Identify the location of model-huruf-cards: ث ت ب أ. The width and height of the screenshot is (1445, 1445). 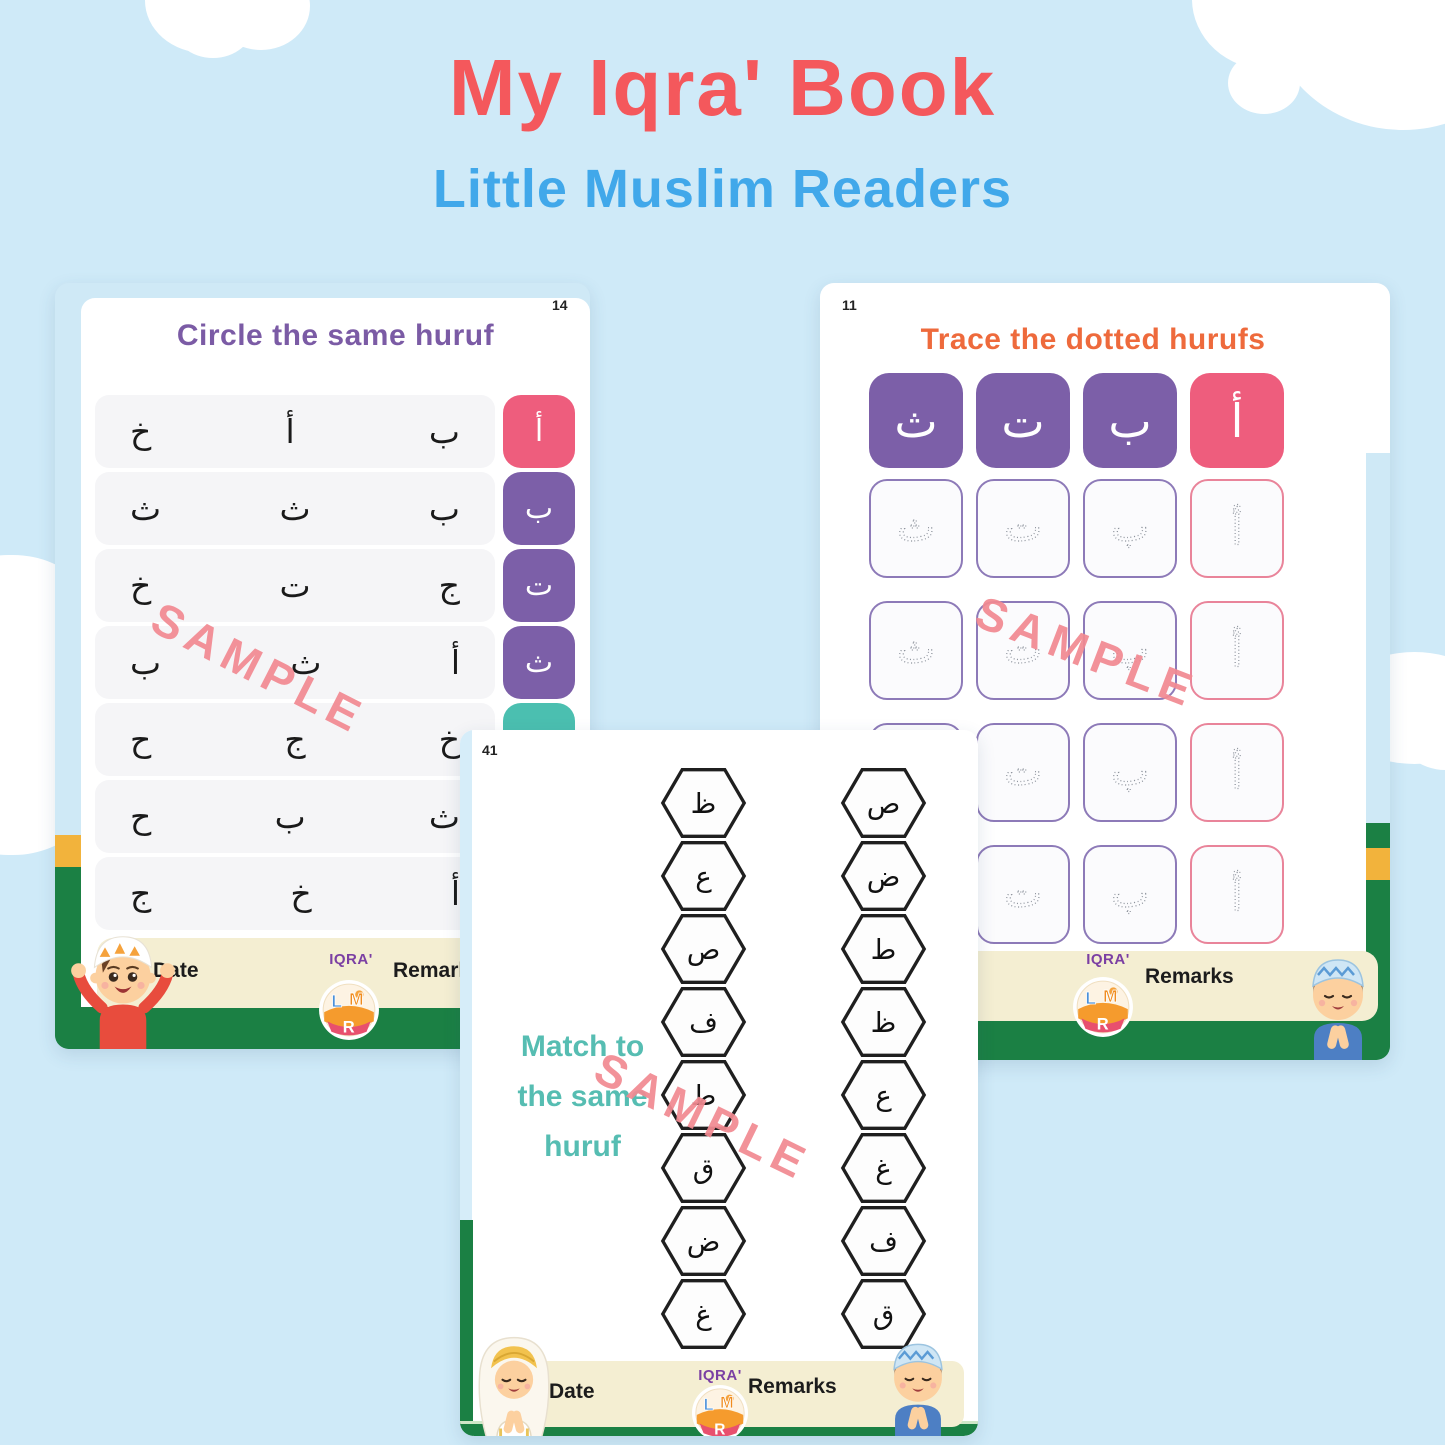
(1076, 420).